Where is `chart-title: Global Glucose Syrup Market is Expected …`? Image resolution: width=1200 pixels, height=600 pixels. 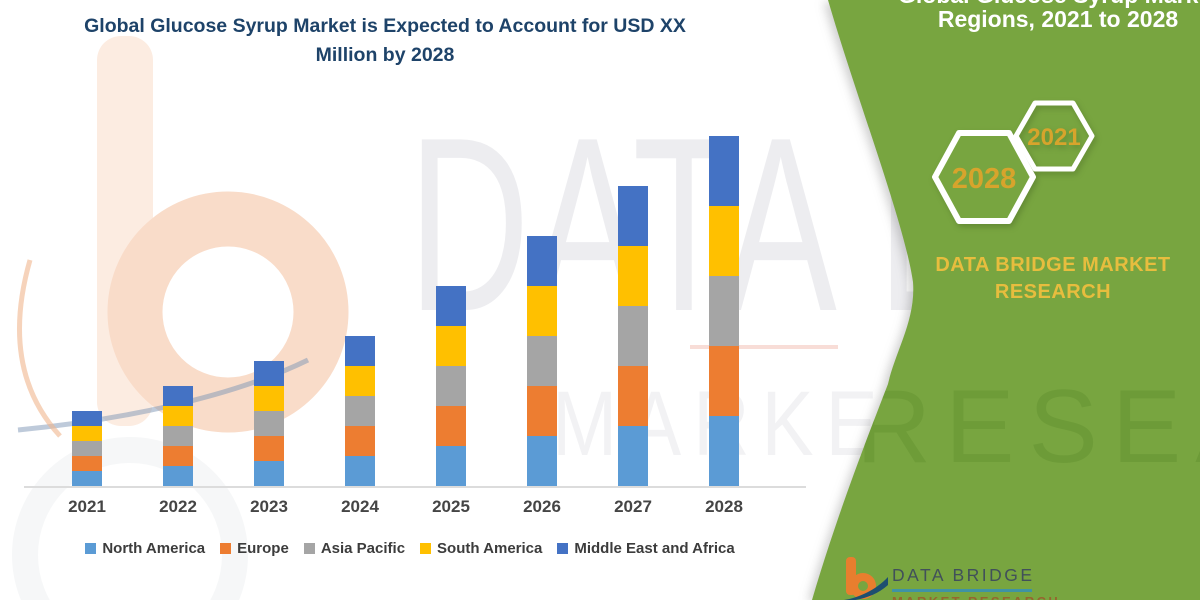 chart-title: Global Glucose Syrup Market is Expected … is located at coordinates (385, 41).